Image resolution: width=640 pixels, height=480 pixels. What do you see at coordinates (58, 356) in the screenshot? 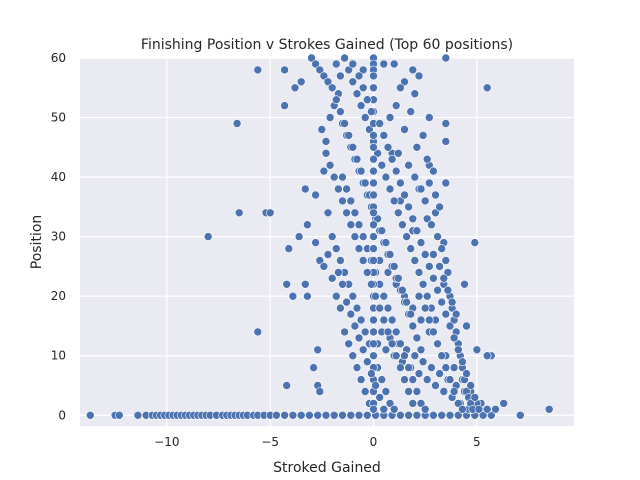
I see `y-tick-label: 10` at bounding box center [58, 356].